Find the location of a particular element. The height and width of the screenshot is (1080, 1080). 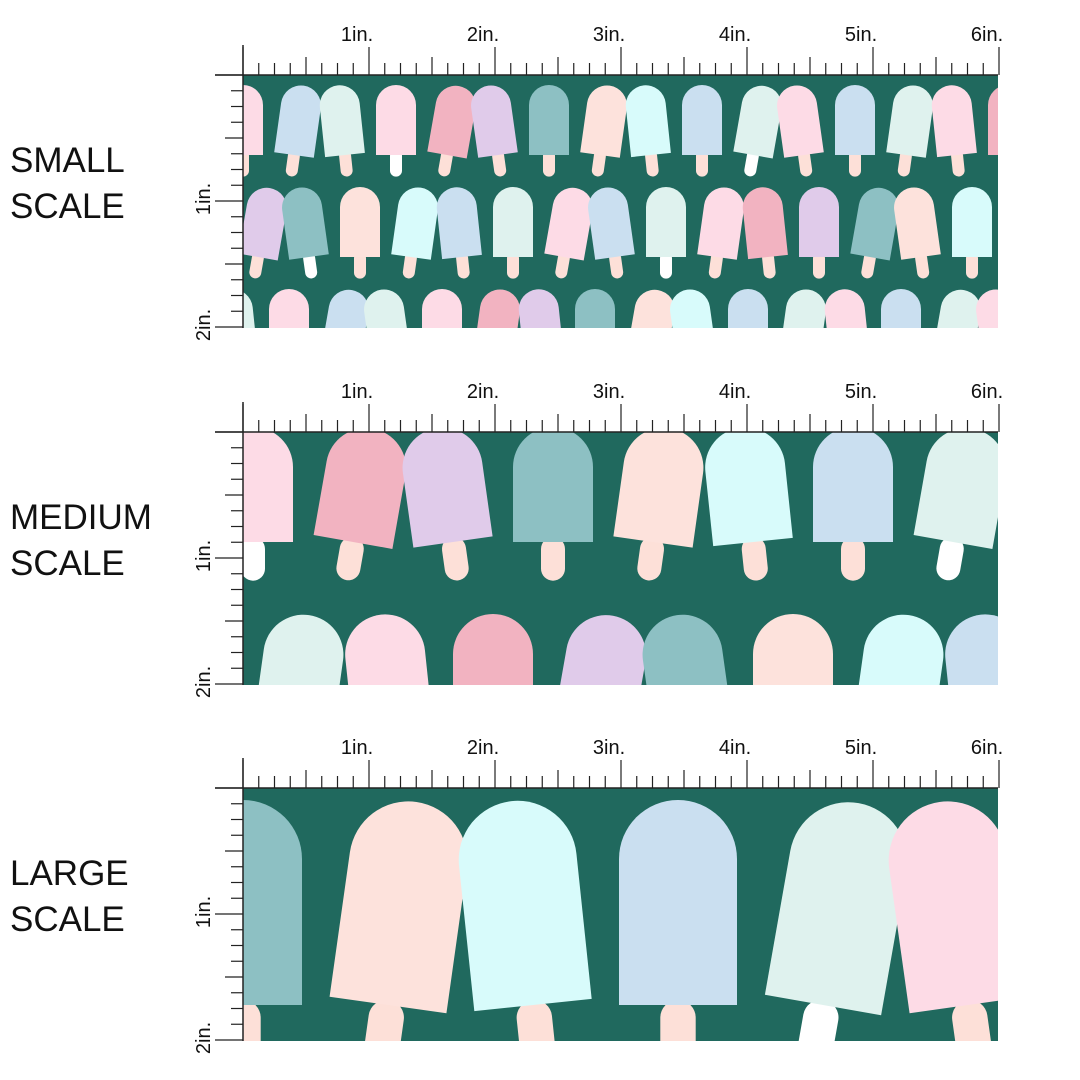

ruler-label: 1in. is located at coordinates (357, 35).